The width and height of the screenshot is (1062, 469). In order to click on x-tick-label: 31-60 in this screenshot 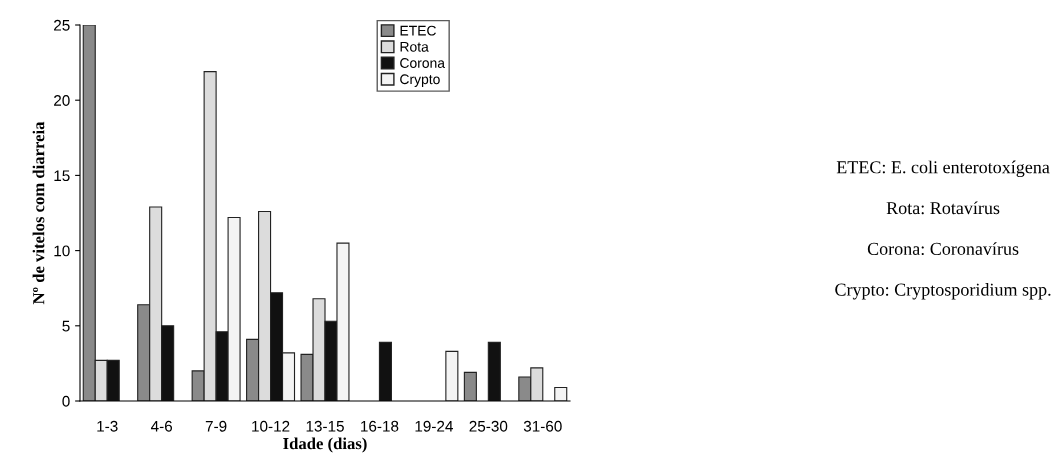, I will do `click(542, 426)`.